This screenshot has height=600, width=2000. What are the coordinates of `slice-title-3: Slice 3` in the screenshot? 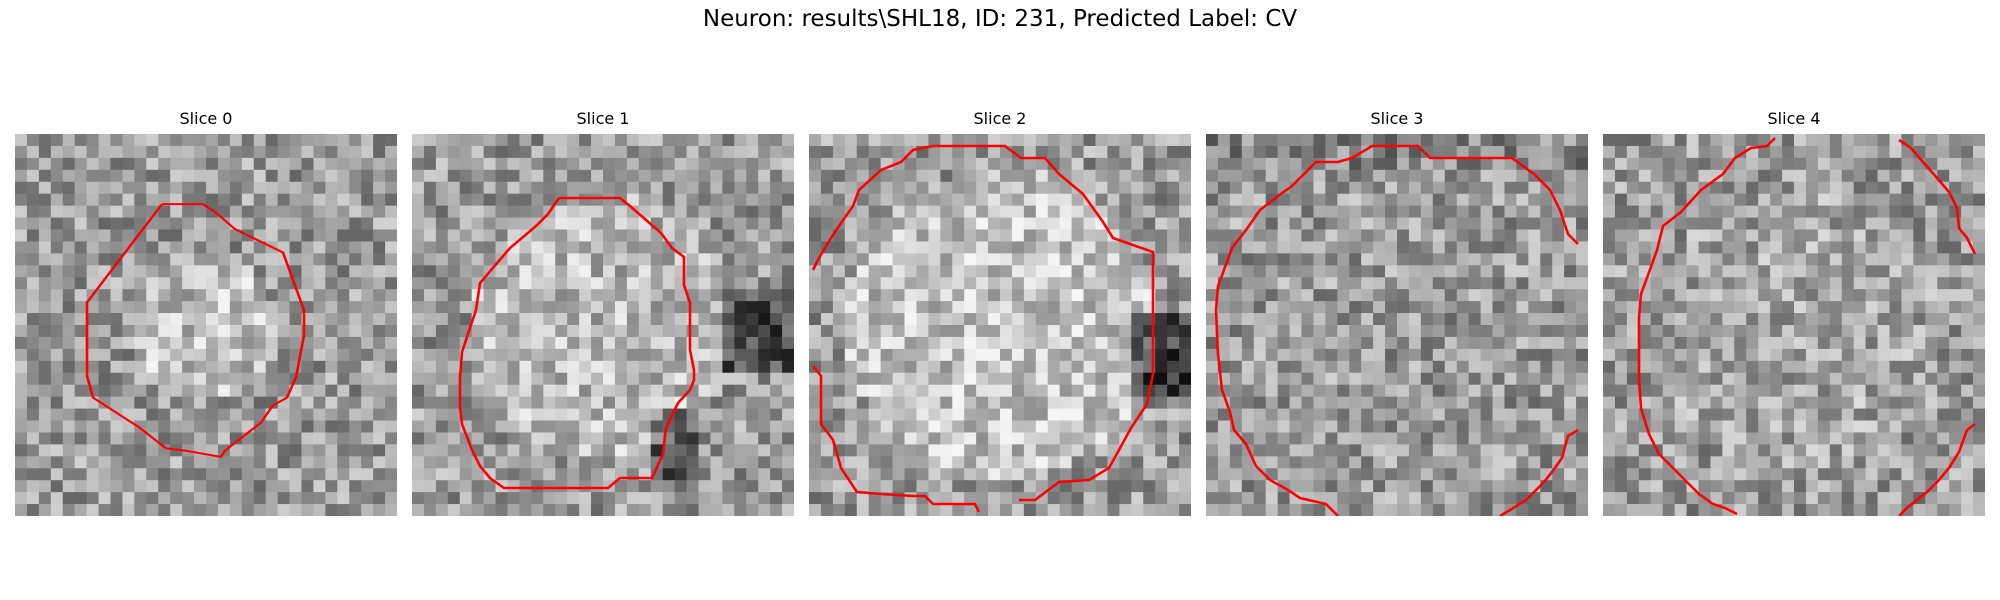 It's located at (1397, 118).